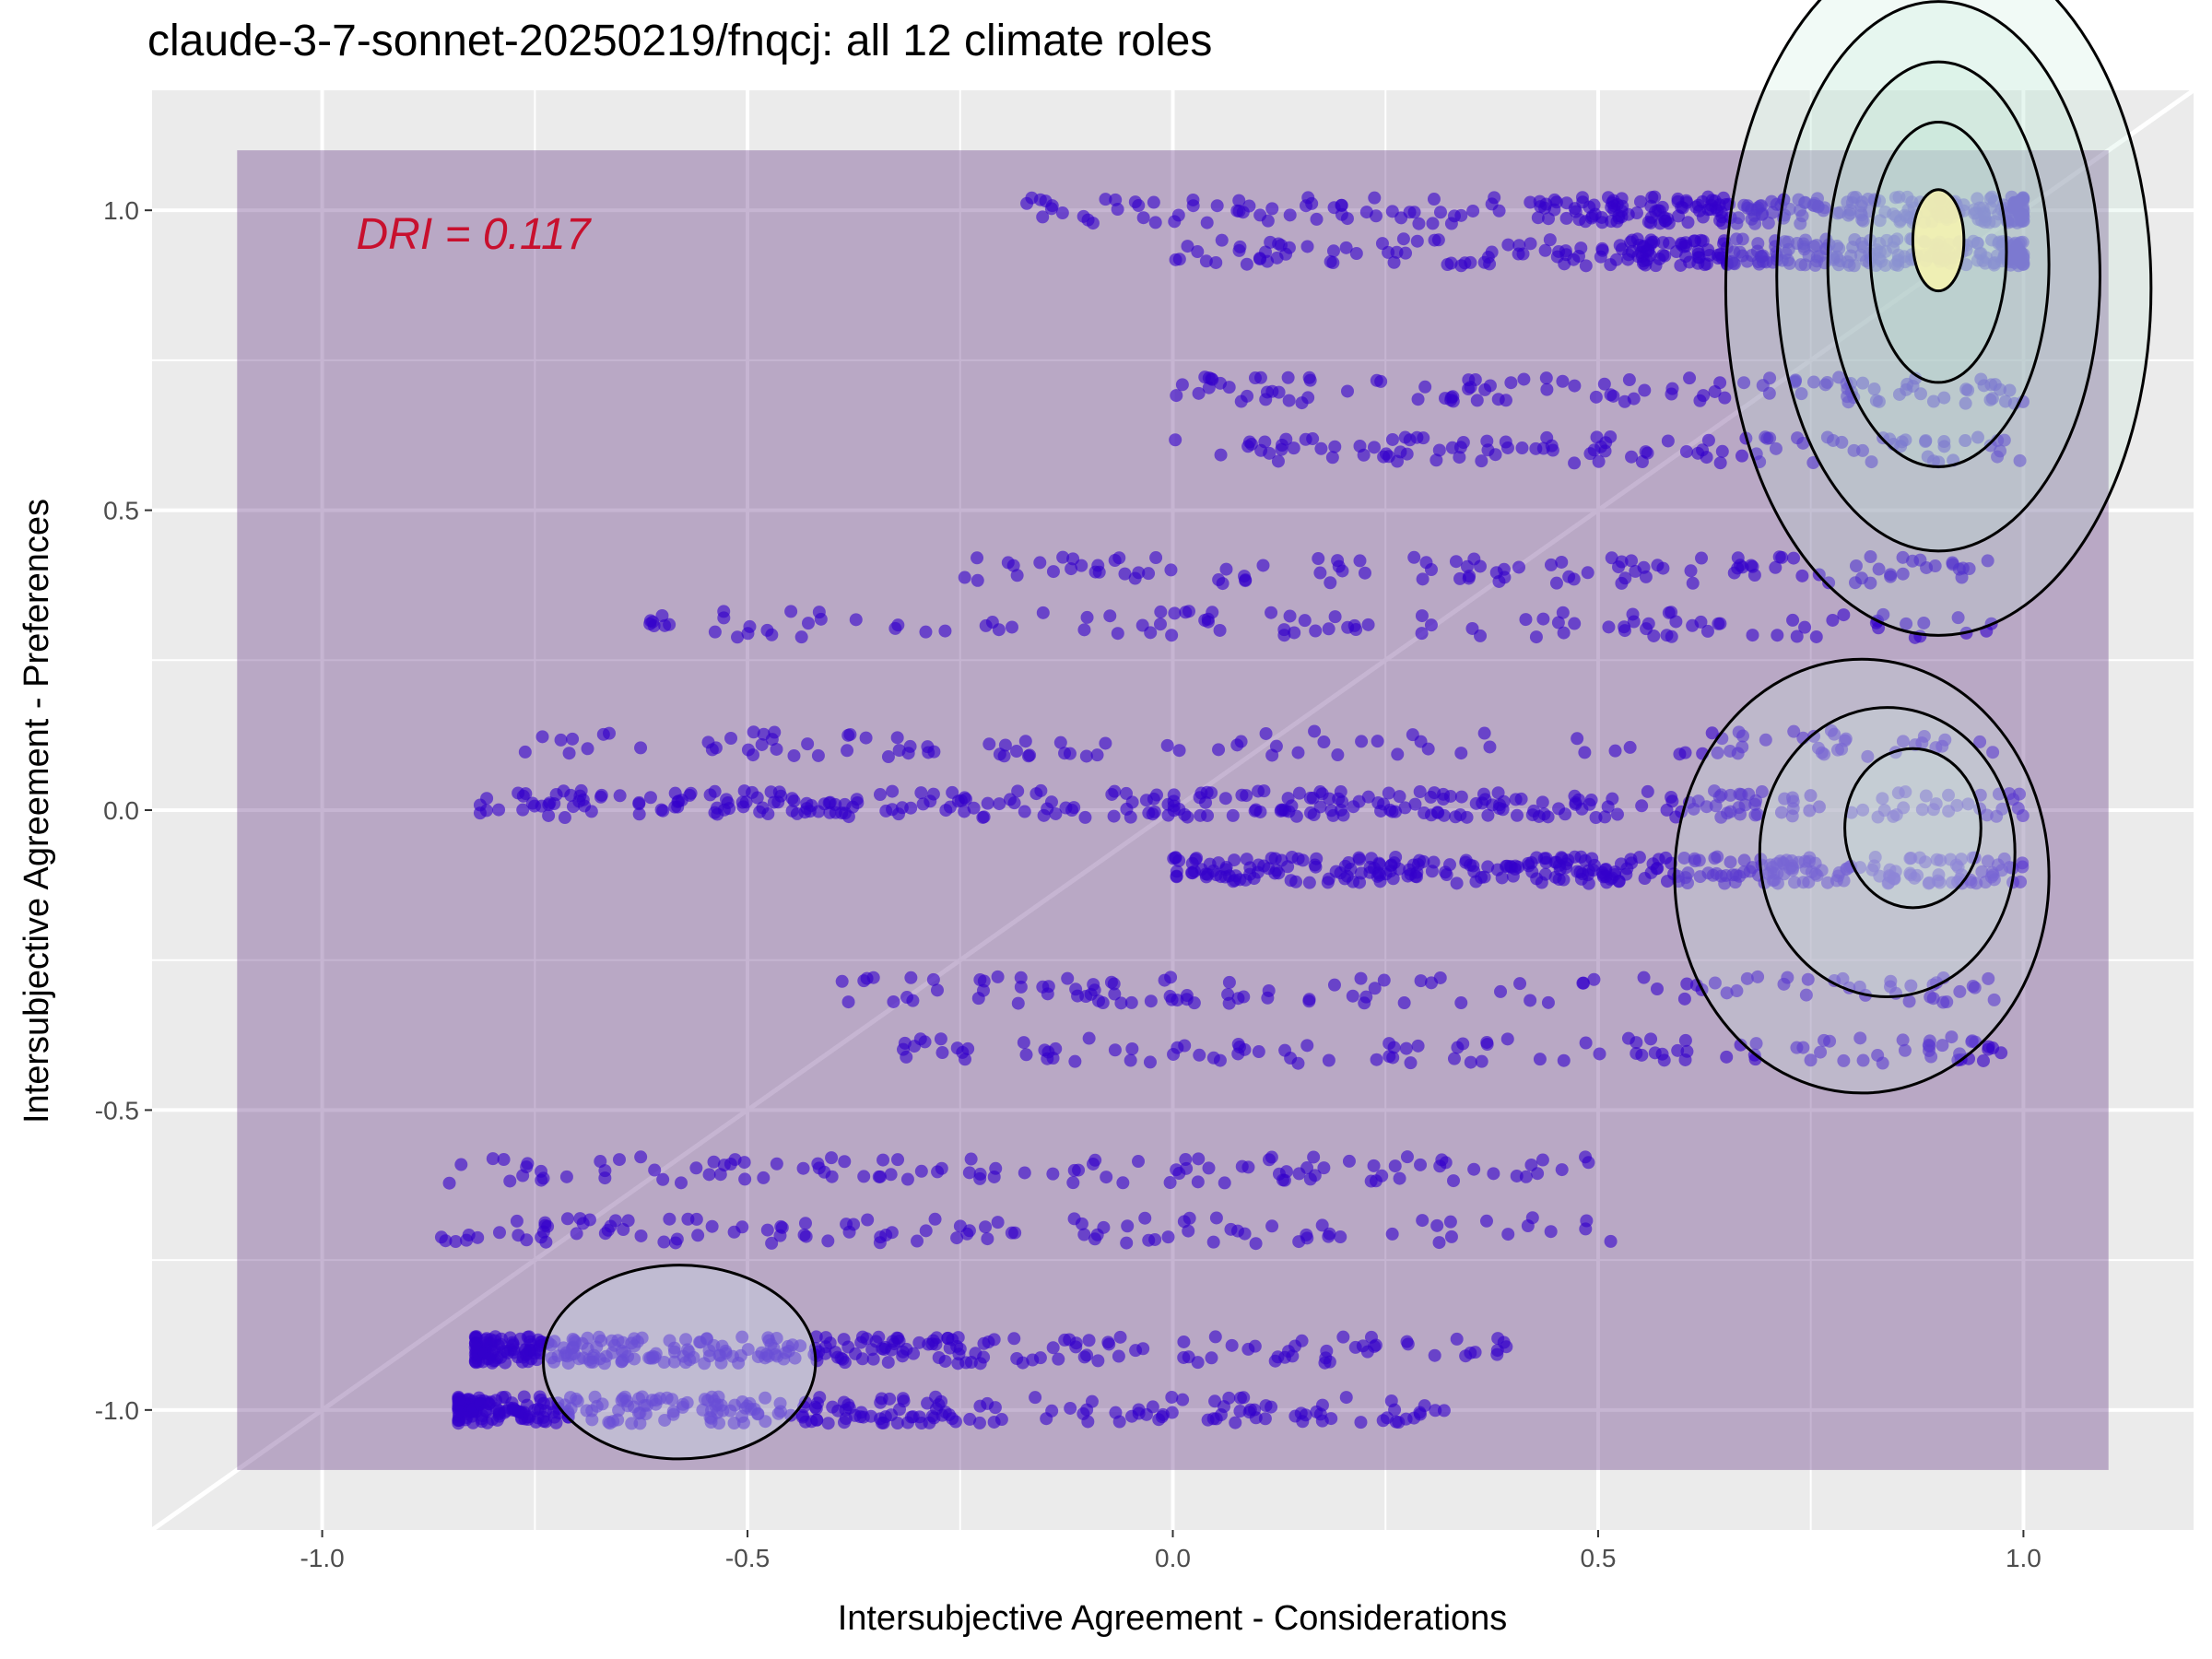 This screenshot has height=1659, width=2212. What do you see at coordinates (322, 1558) in the screenshot?
I see `x-tick-label: -1.0` at bounding box center [322, 1558].